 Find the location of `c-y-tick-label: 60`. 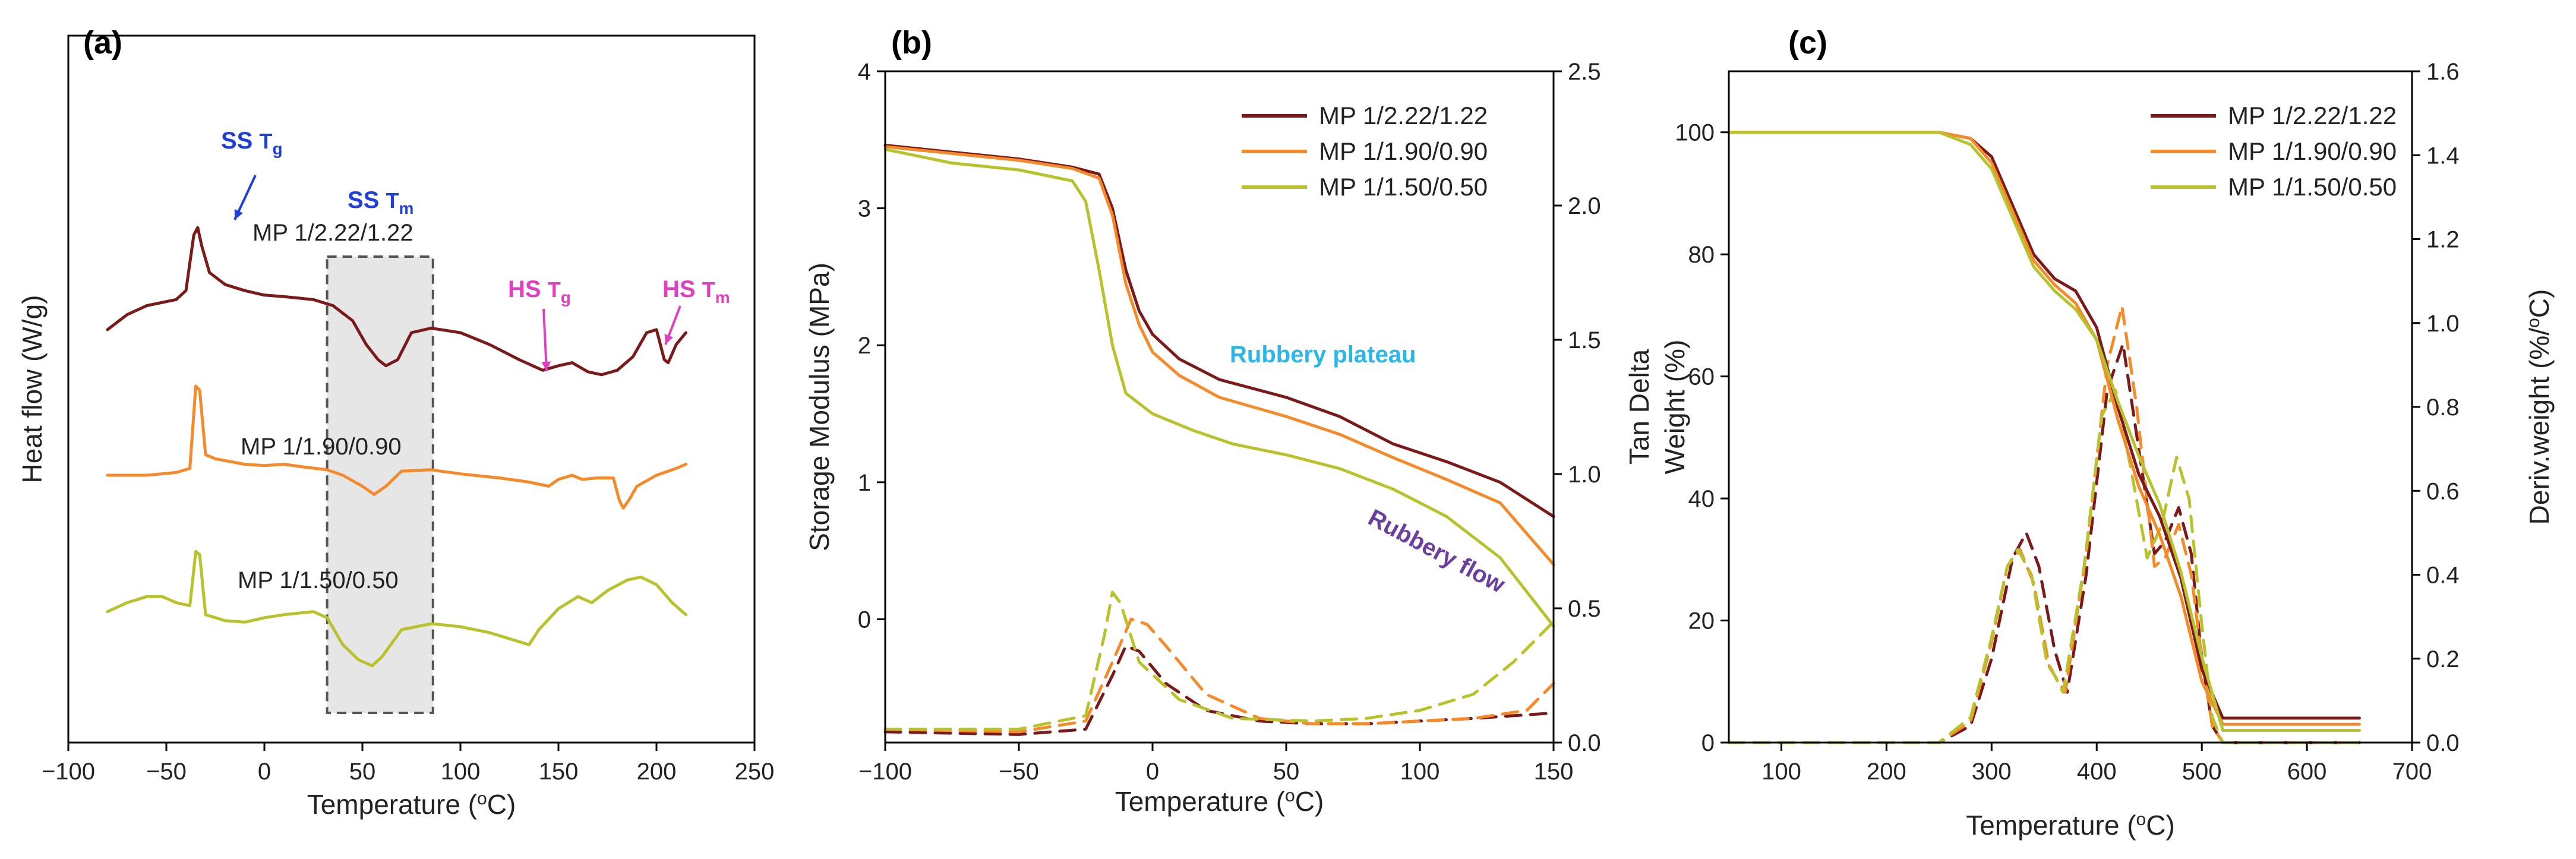

c-y-tick-label: 60 is located at coordinates (1701, 377).